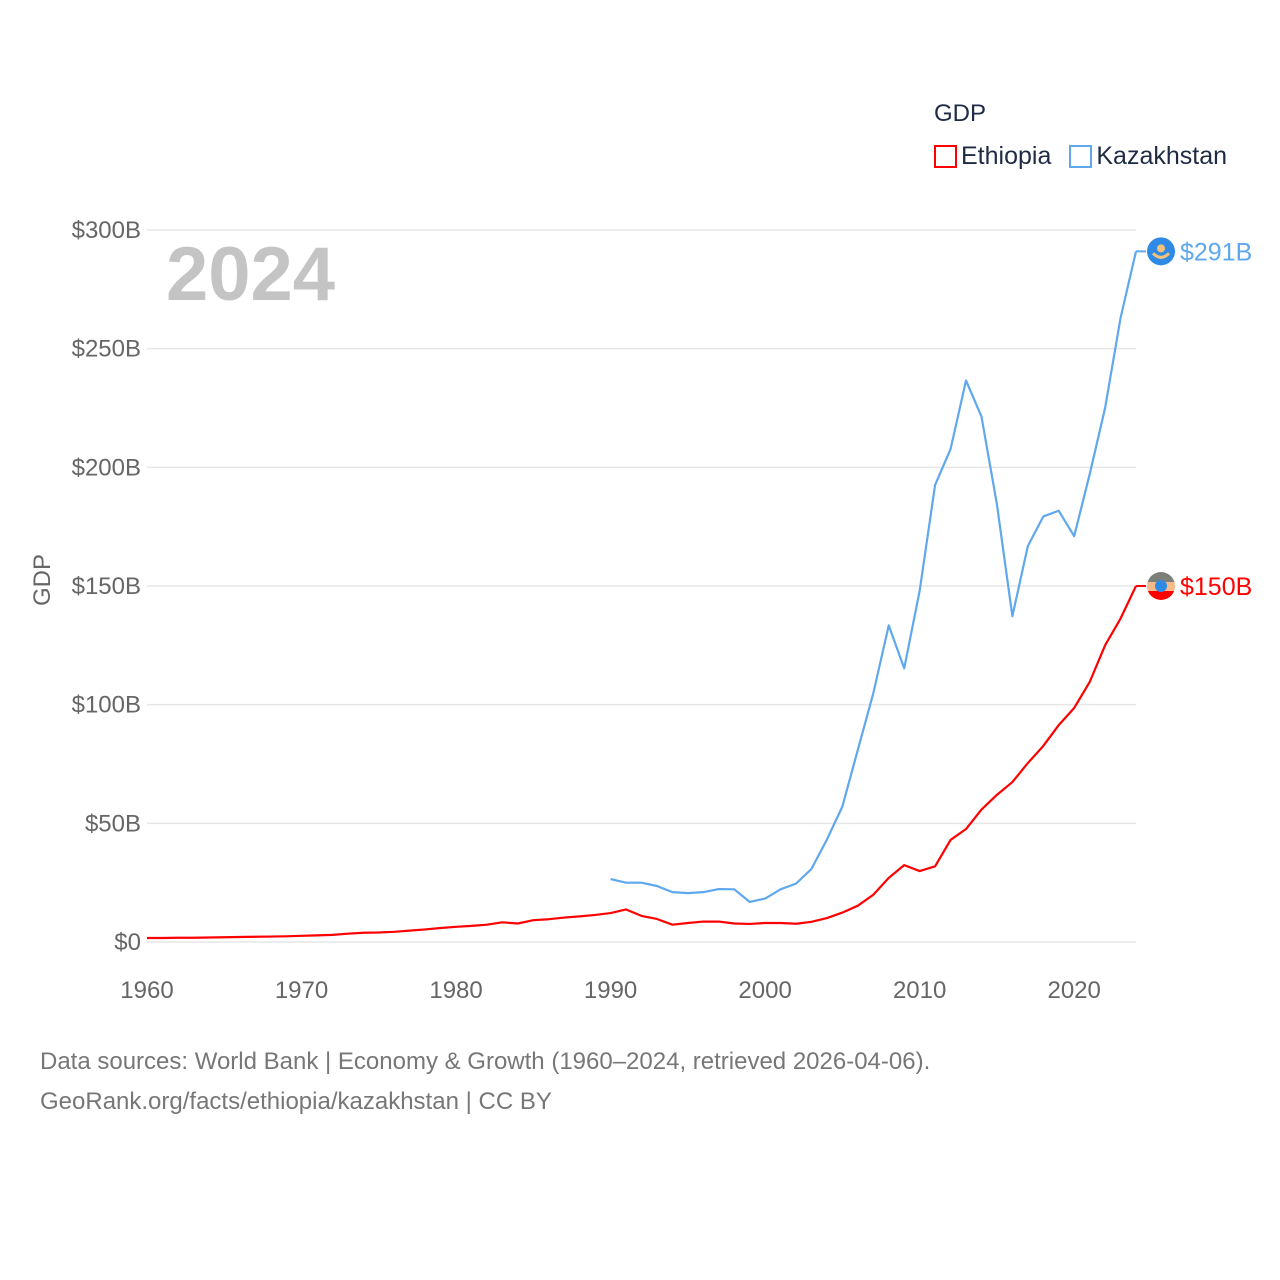 The height and width of the screenshot is (1280, 1280). I want to click on x-tick-label: 2000, so click(764, 990).